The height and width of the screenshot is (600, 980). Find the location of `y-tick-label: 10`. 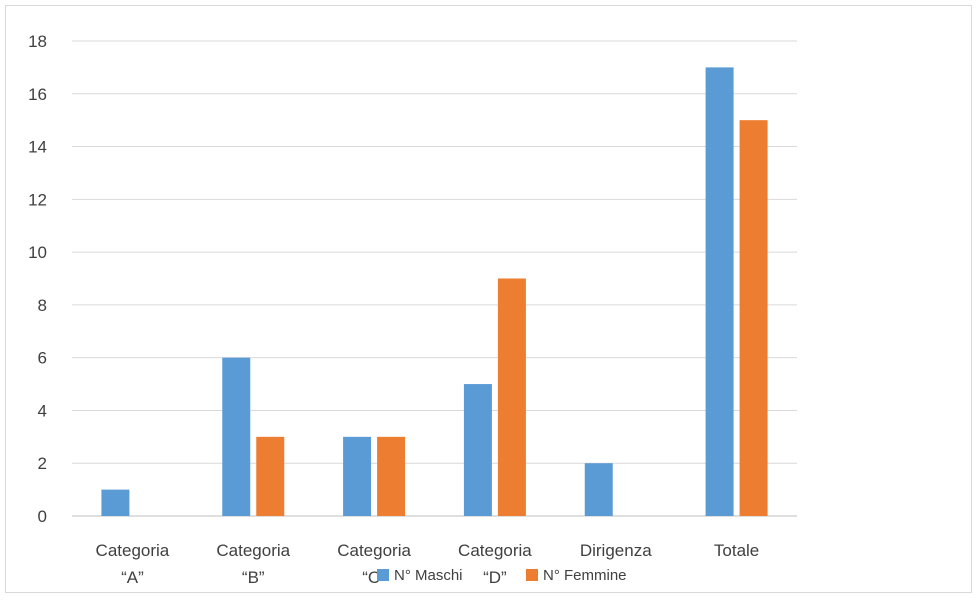

y-tick-label: 10 is located at coordinates (37, 252).